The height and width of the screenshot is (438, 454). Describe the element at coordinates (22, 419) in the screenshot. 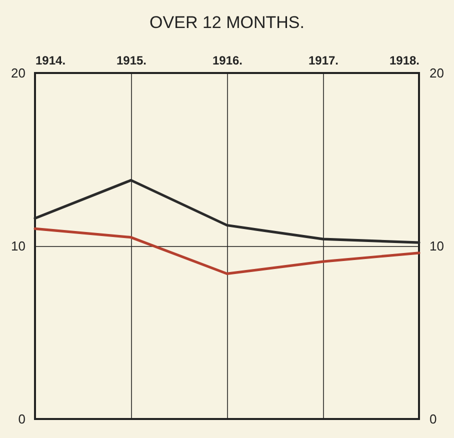

I see `y-tick-label: 0` at that location.